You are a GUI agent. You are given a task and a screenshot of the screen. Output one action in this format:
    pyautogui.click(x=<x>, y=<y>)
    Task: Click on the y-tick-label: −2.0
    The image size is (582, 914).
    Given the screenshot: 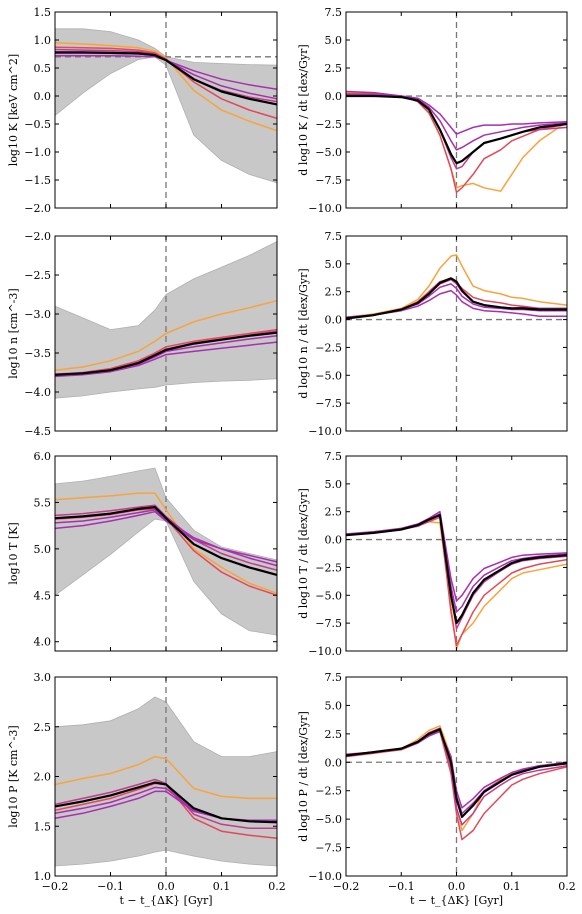 What is the action you would take?
    pyautogui.click(x=37, y=208)
    